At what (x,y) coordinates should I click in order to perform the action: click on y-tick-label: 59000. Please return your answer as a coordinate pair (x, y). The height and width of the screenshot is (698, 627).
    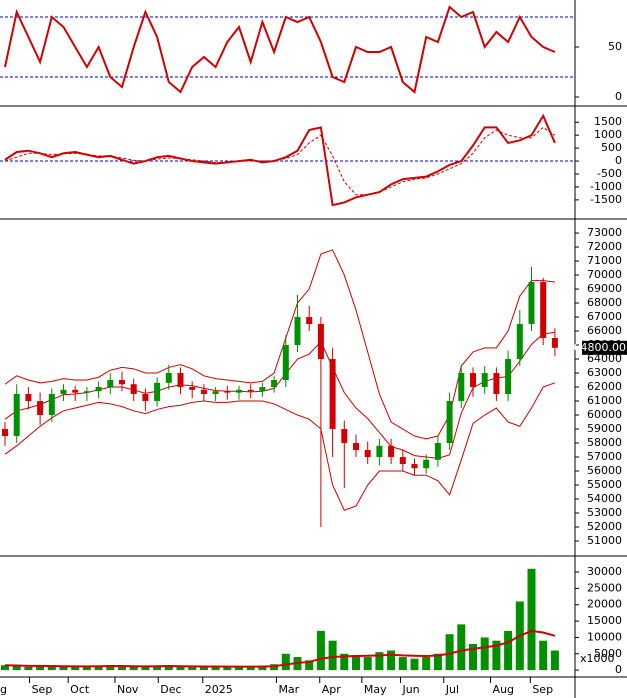
    Looking at the image, I should click on (604, 428).